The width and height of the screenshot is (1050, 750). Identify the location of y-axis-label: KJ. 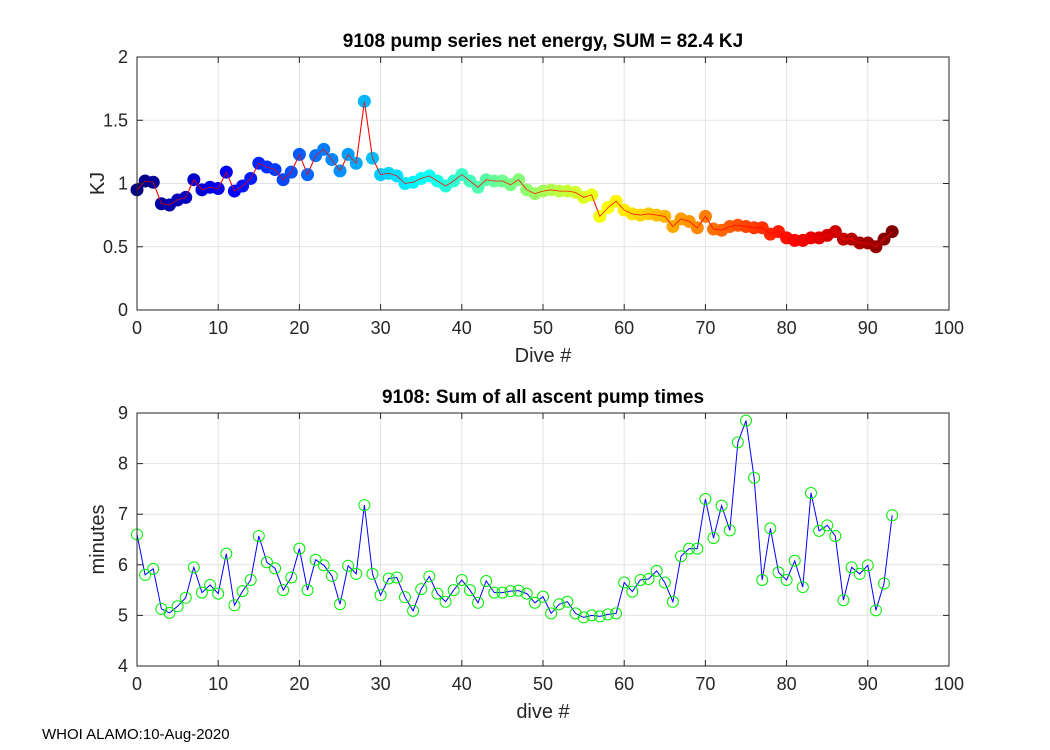
(98, 183).